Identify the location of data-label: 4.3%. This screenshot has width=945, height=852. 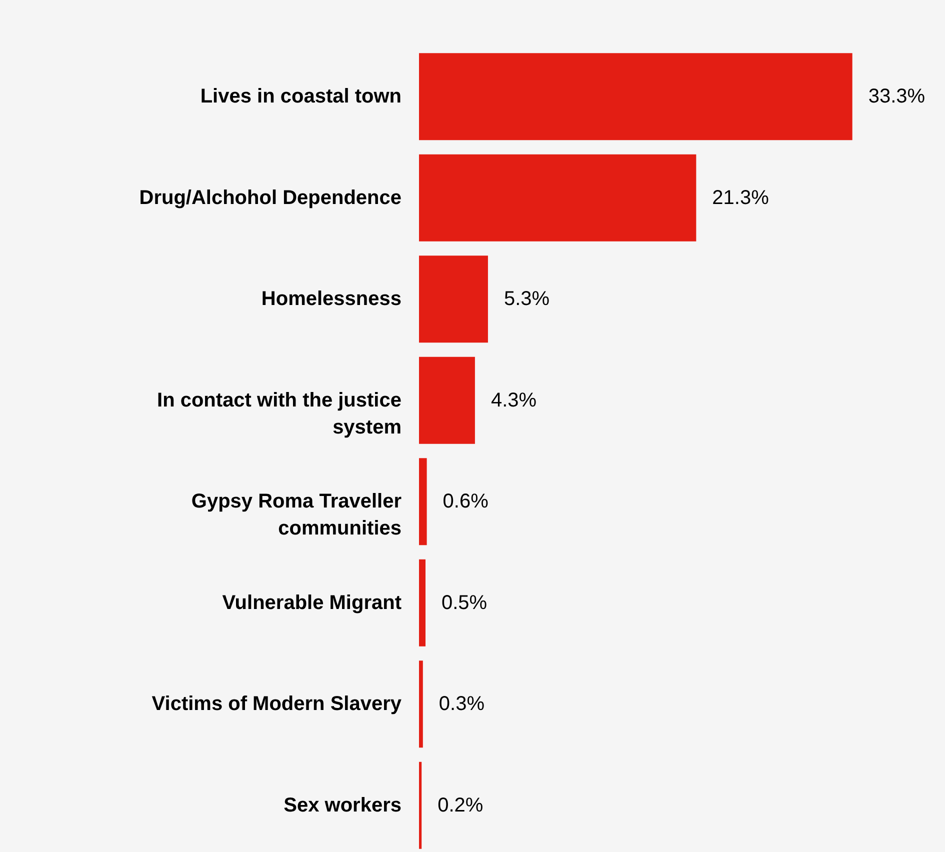
(513, 400).